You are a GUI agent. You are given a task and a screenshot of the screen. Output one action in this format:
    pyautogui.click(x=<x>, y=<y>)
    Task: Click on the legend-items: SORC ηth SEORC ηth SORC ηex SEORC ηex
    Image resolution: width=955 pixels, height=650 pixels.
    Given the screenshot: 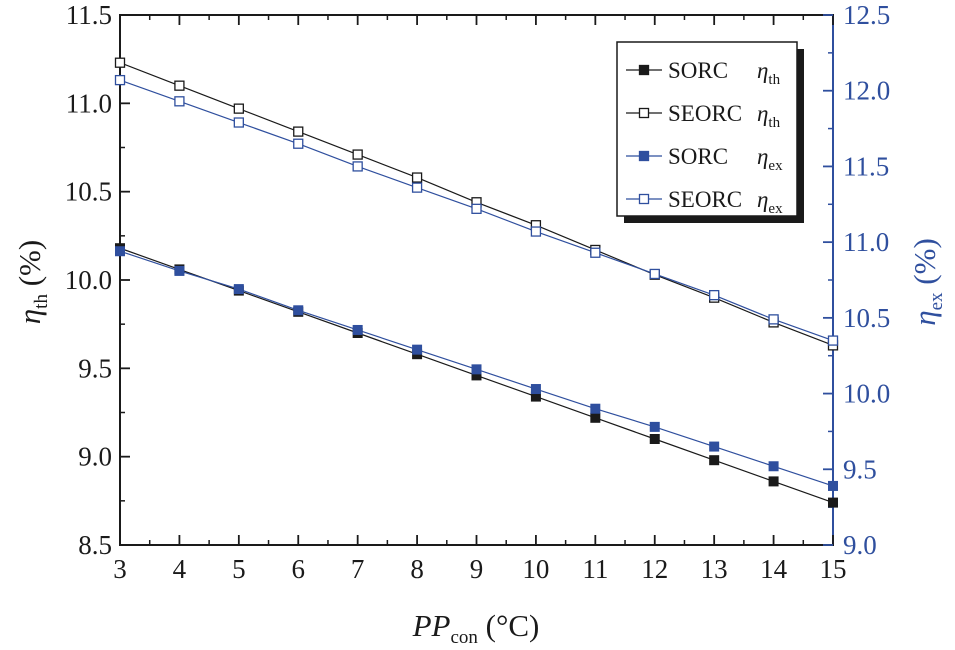 What is the action you would take?
    pyautogui.click(x=704, y=137)
    